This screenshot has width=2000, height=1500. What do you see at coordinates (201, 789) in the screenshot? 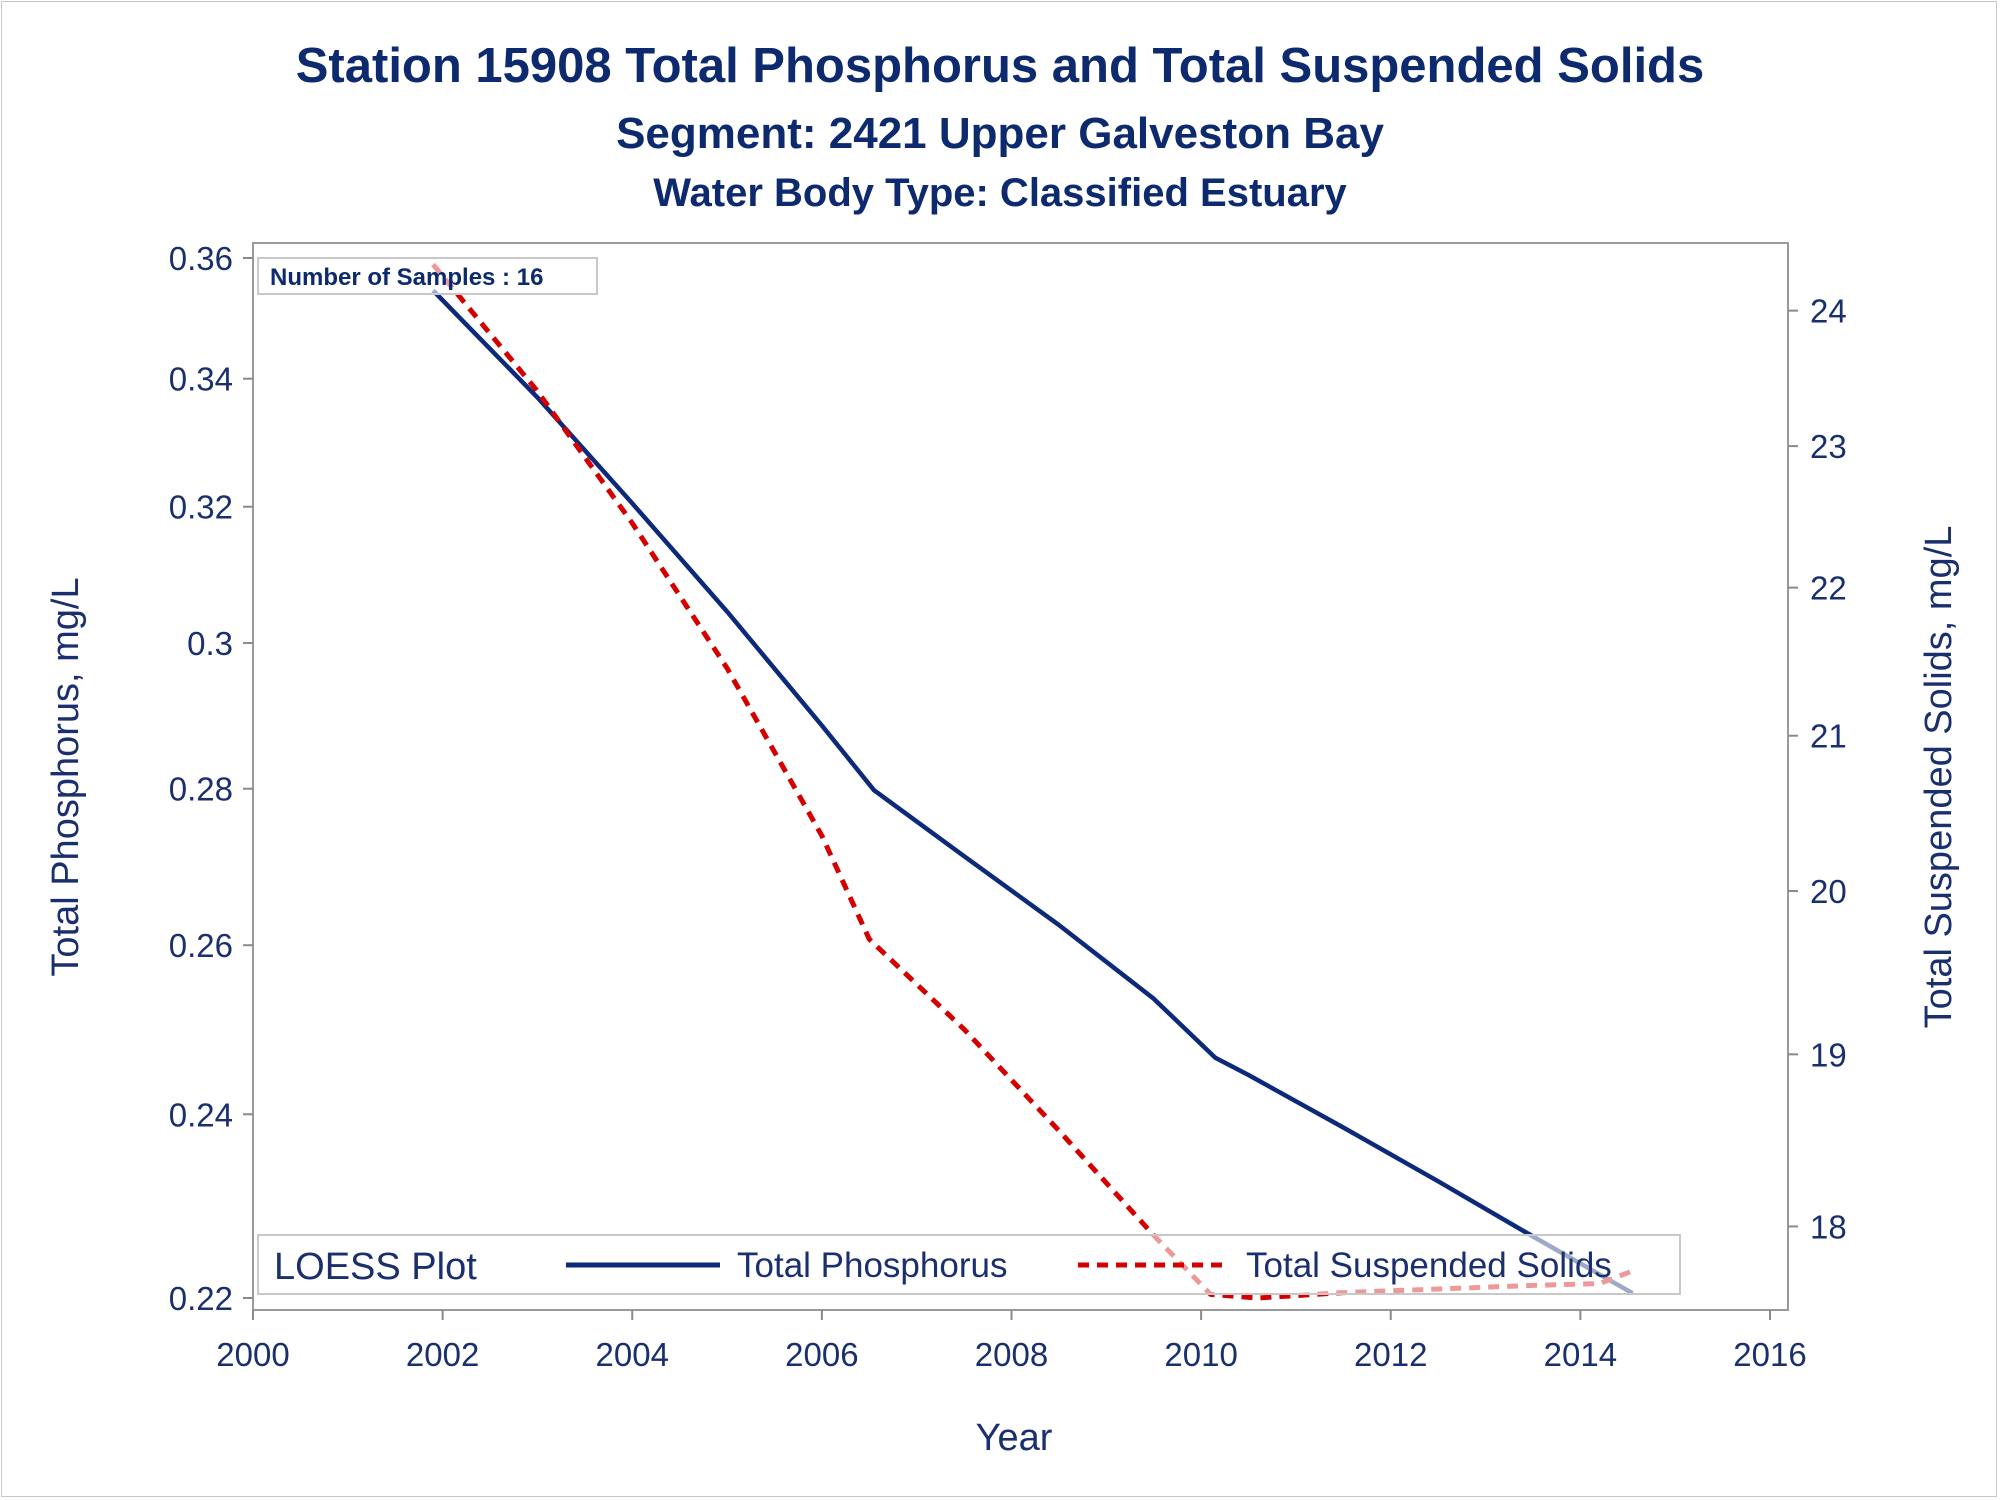
I see `y-tick-label-3: 0.28` at bounding box center [201, 789].